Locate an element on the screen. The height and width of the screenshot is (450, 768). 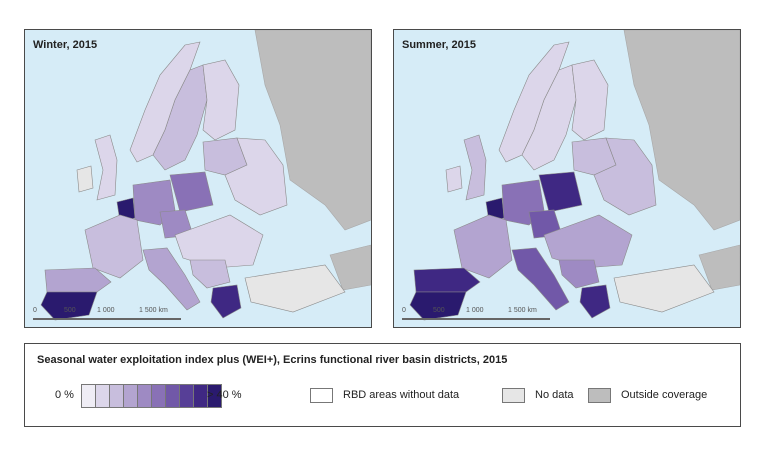
legend-swatch-no-data-rbd is located at coordinates (321, 395).